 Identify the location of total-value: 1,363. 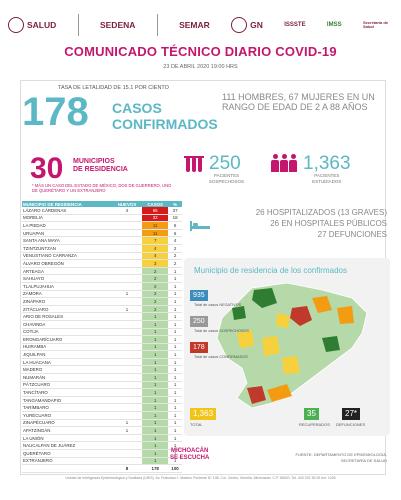
(203, 414).